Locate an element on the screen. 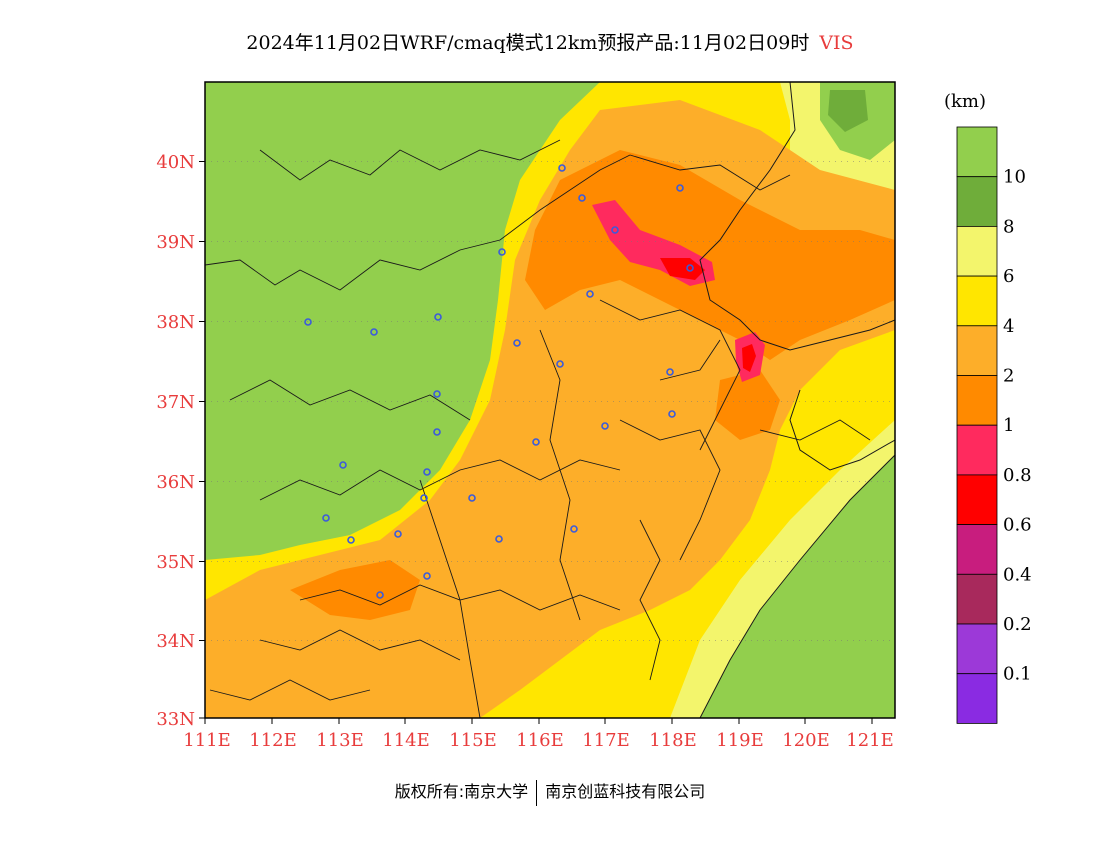  lon-label: 111E is located at coordinates (207, 740).